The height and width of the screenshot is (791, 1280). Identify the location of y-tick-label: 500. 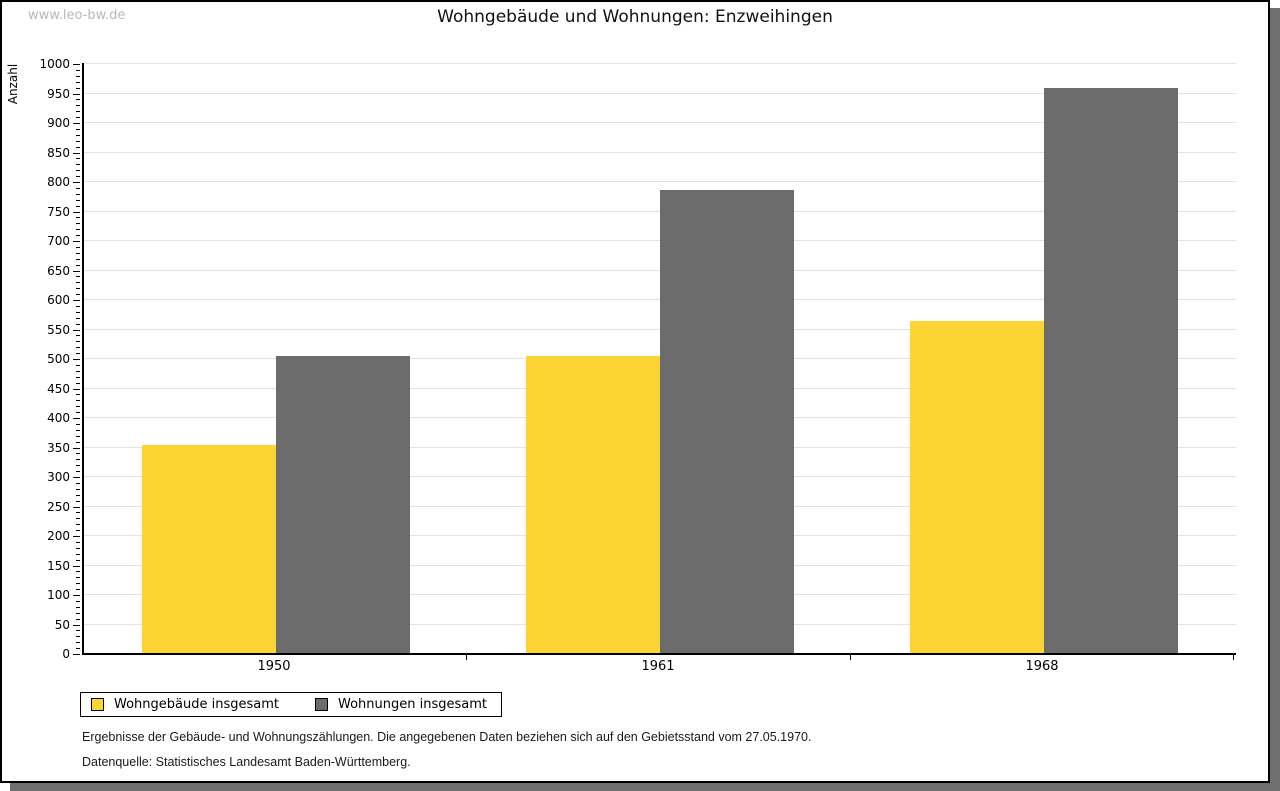
(58, 359).